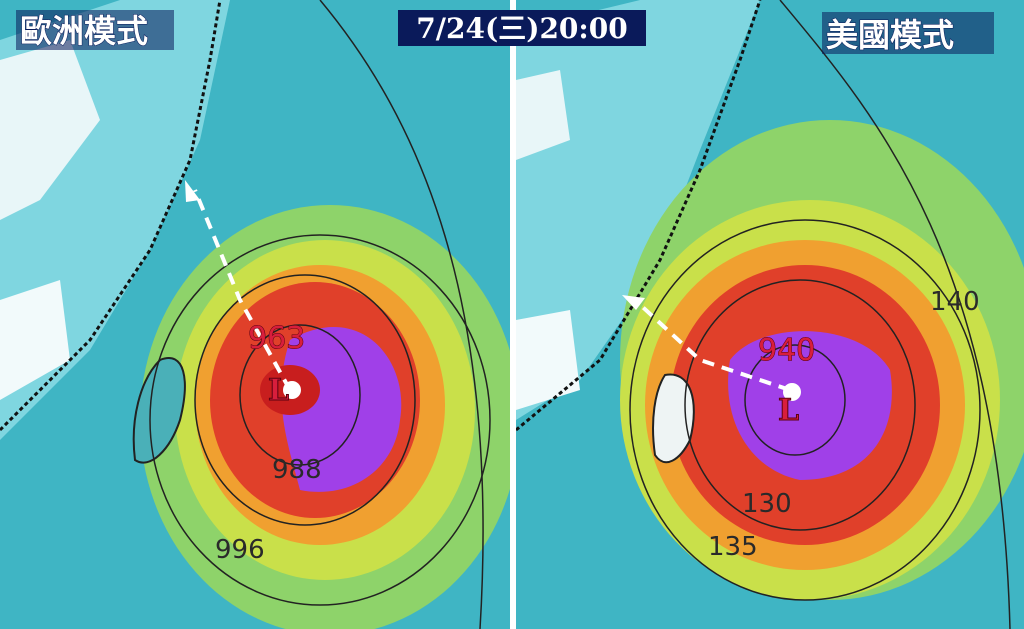 Image resolution: width=1024 pixels, height=629 pixels. I want to click on pressure-label: 940, so click(786, 350).